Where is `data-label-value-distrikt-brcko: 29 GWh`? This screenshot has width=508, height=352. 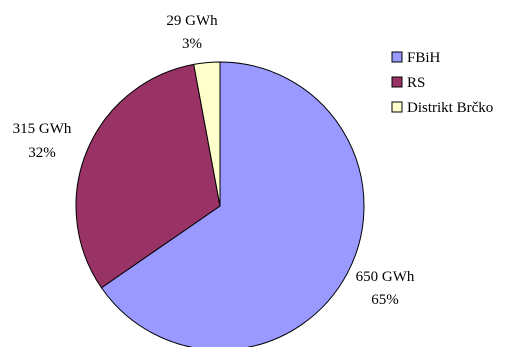 data-label-value-distrikt-brcko: 29 GWh is located at coordinates (192, 21).